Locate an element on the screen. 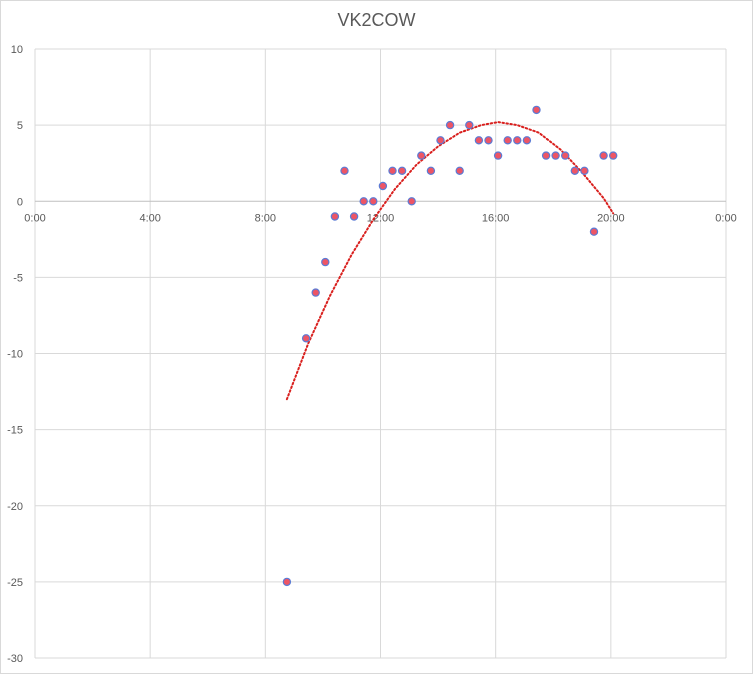  y-tick-label: 10 is located at coordinates (17, 50).